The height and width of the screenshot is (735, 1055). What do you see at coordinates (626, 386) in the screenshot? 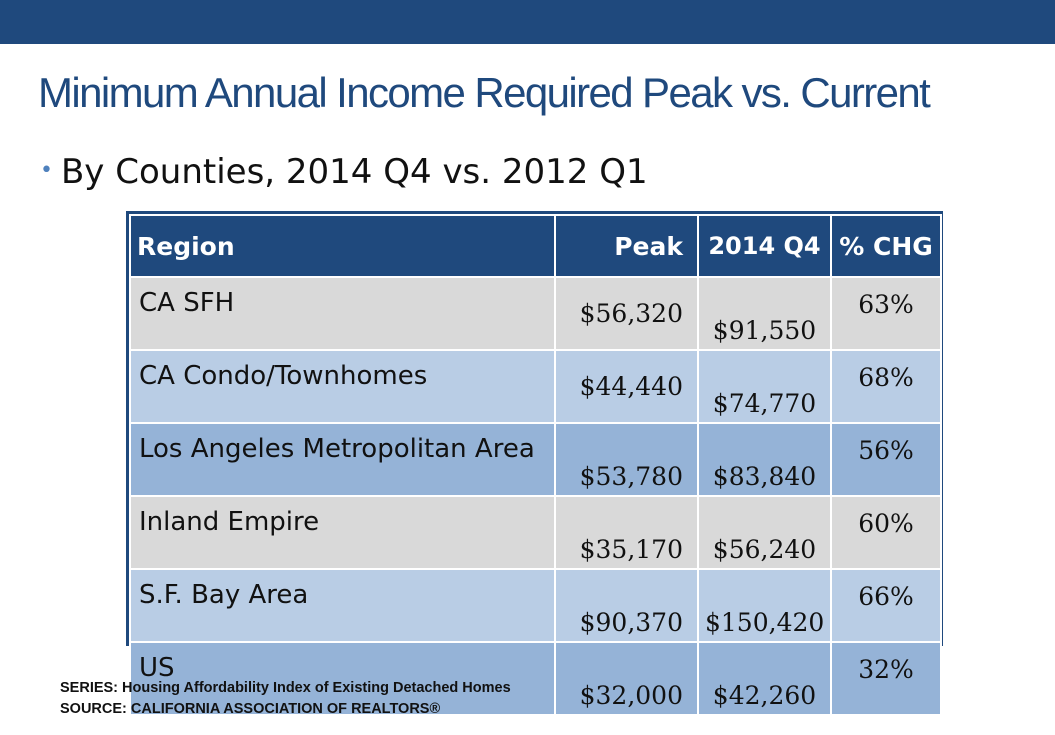
I see `cell-peak: $44,440` at bounding box center [626, 386].